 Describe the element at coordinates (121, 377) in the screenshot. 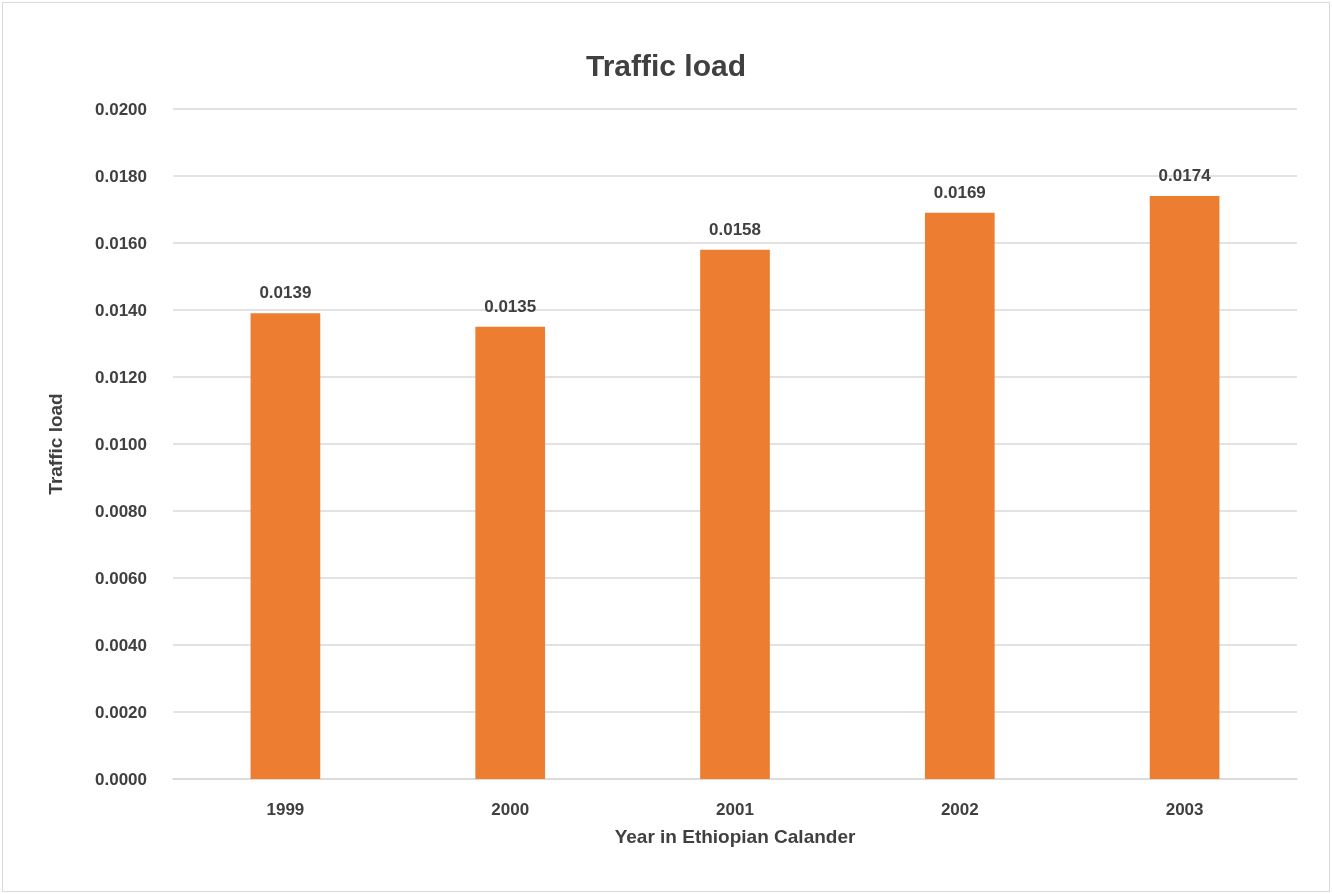

I see `y-tick-label: 0.0120` at that location.